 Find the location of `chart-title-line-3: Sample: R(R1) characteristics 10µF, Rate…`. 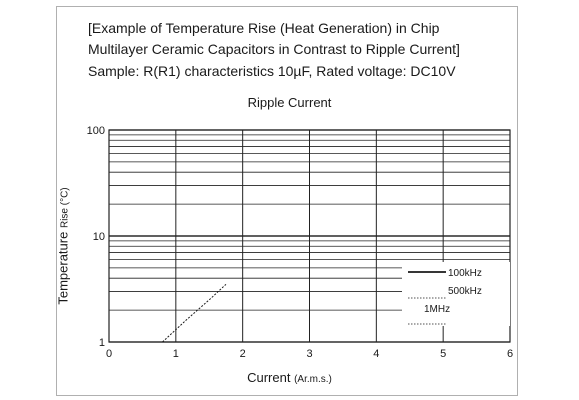

chart-title-line-3: Sample: R(R1) characteristics 10µF, Rate… is located at coordinates (272, 71).